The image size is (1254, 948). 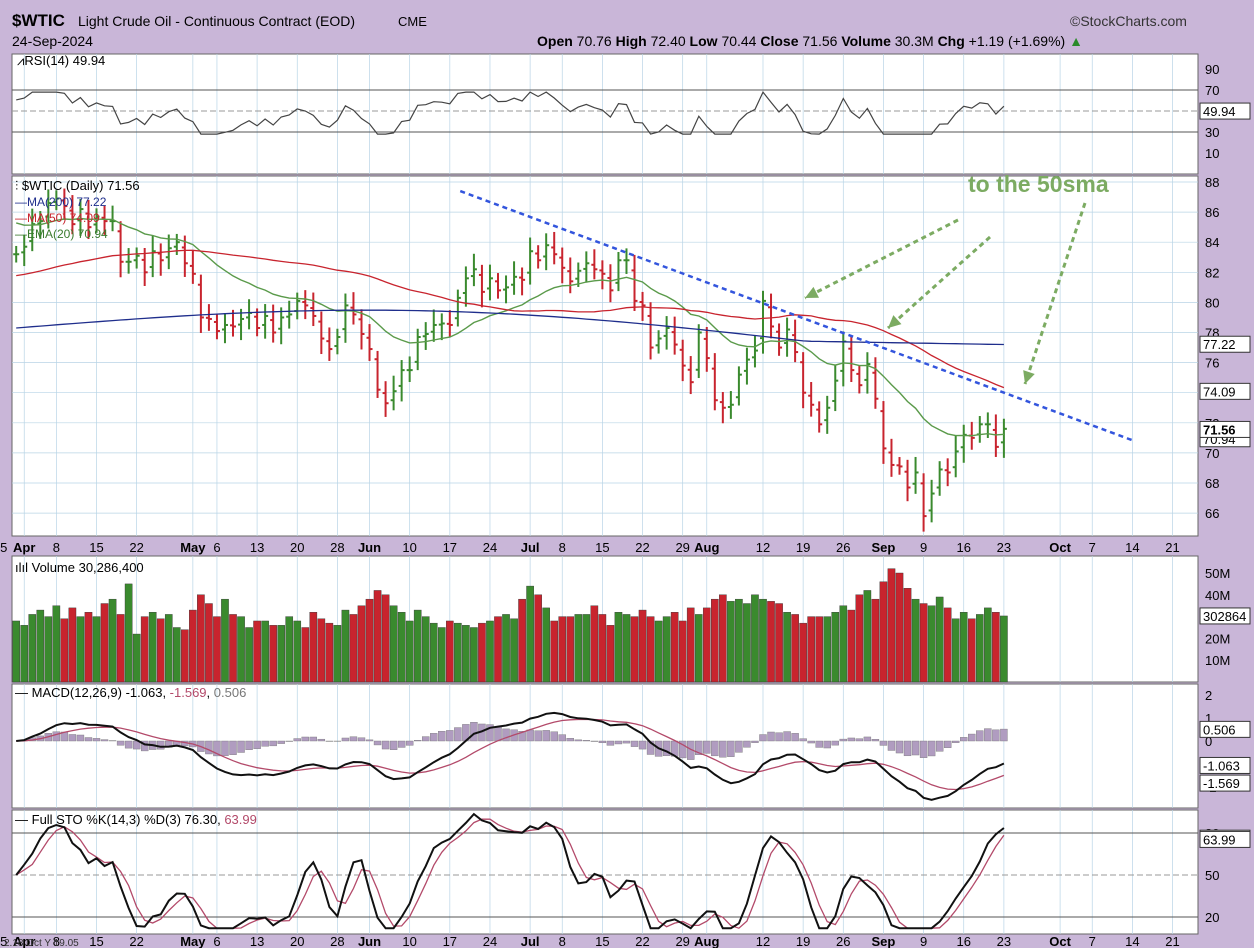 I want to click on rsi-label: ⩘RSI(14) 49.94, so click(x=61, y=60).